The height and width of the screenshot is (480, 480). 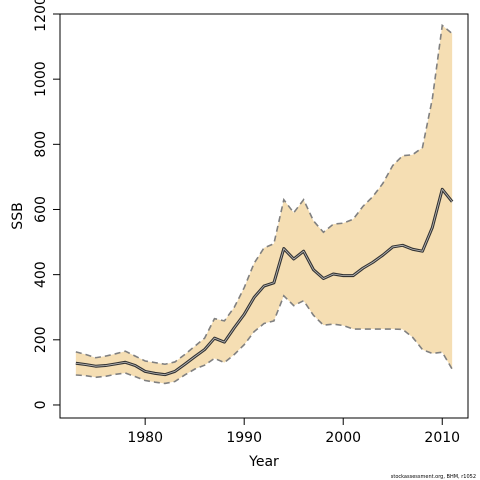 I want to click on x-tick-label: 1990, so click(x=244, y=438).